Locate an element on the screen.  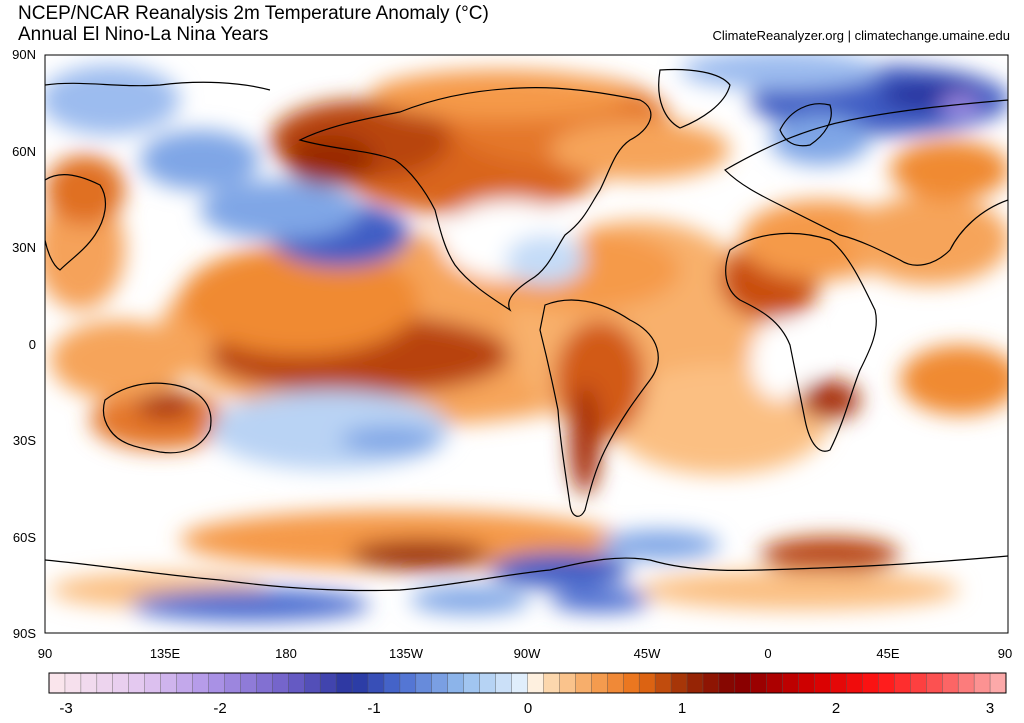
lat-label-30s: 30S is located at coordinates (24, 440).